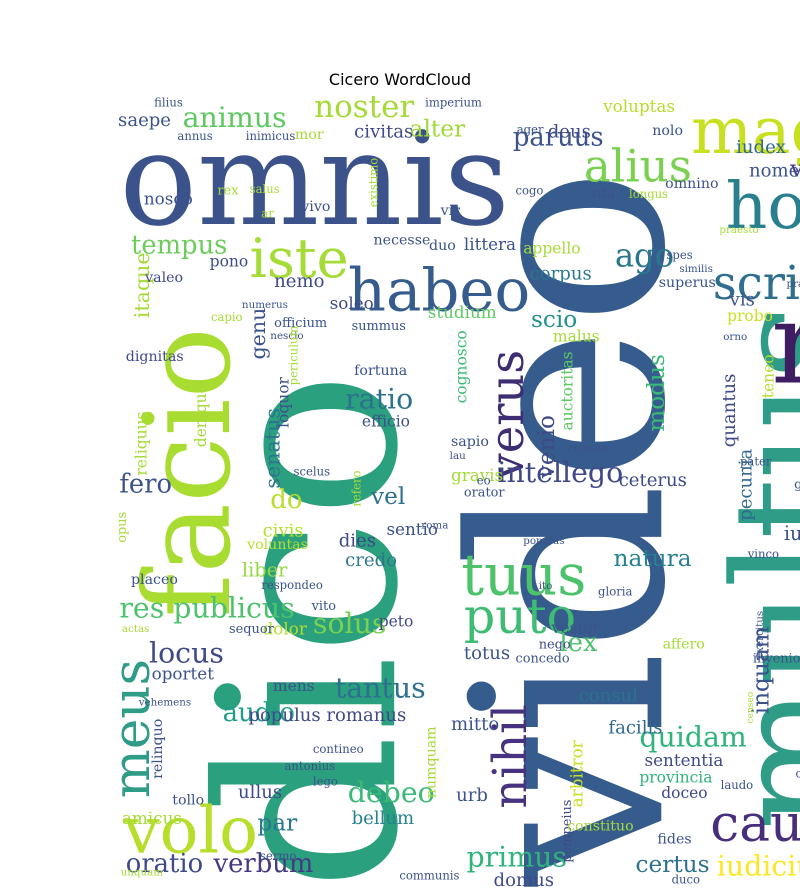  Describe the element at coordinates (524, 880) in the screenshot. I see `word-domus: domus` at that location.